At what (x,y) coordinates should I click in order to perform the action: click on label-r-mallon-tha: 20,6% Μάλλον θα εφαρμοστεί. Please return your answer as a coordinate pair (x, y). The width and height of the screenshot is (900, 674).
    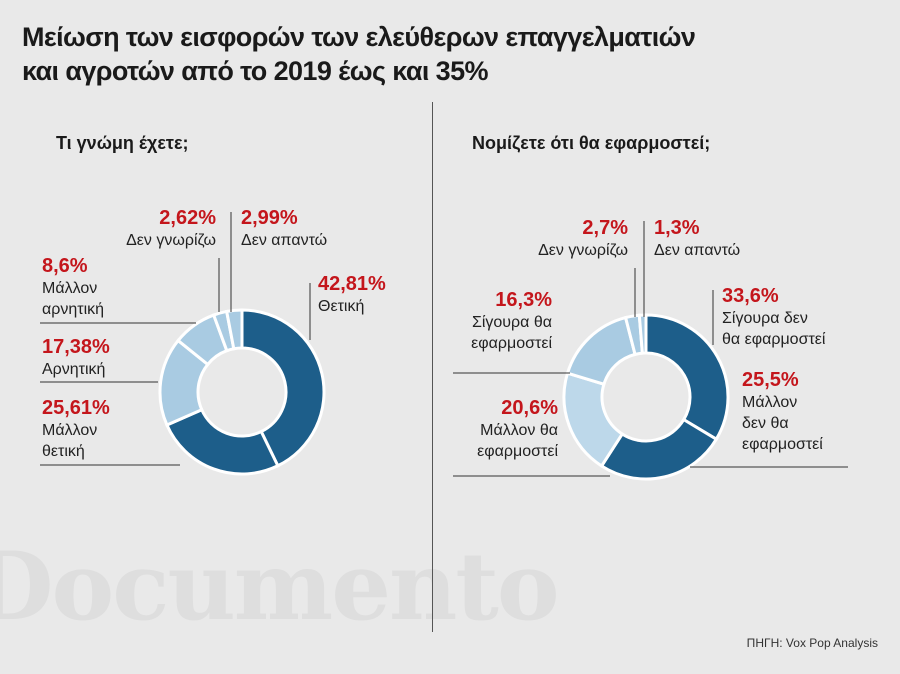
    Looking at the image, I should click on (517, 429).